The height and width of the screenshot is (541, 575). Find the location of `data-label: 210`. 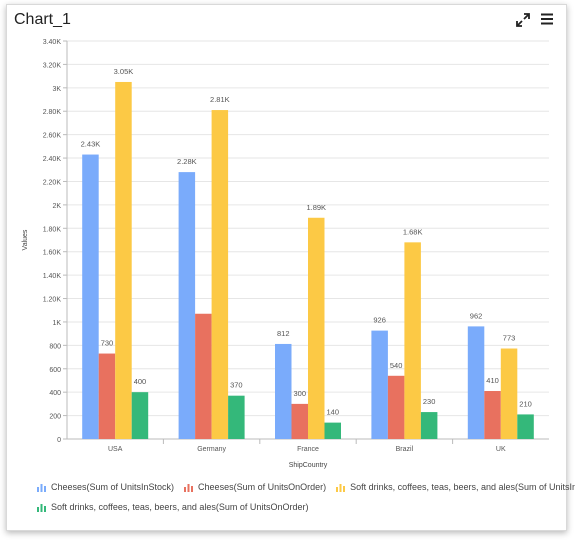

data-label: 210 is located at coordinates (525, 403).